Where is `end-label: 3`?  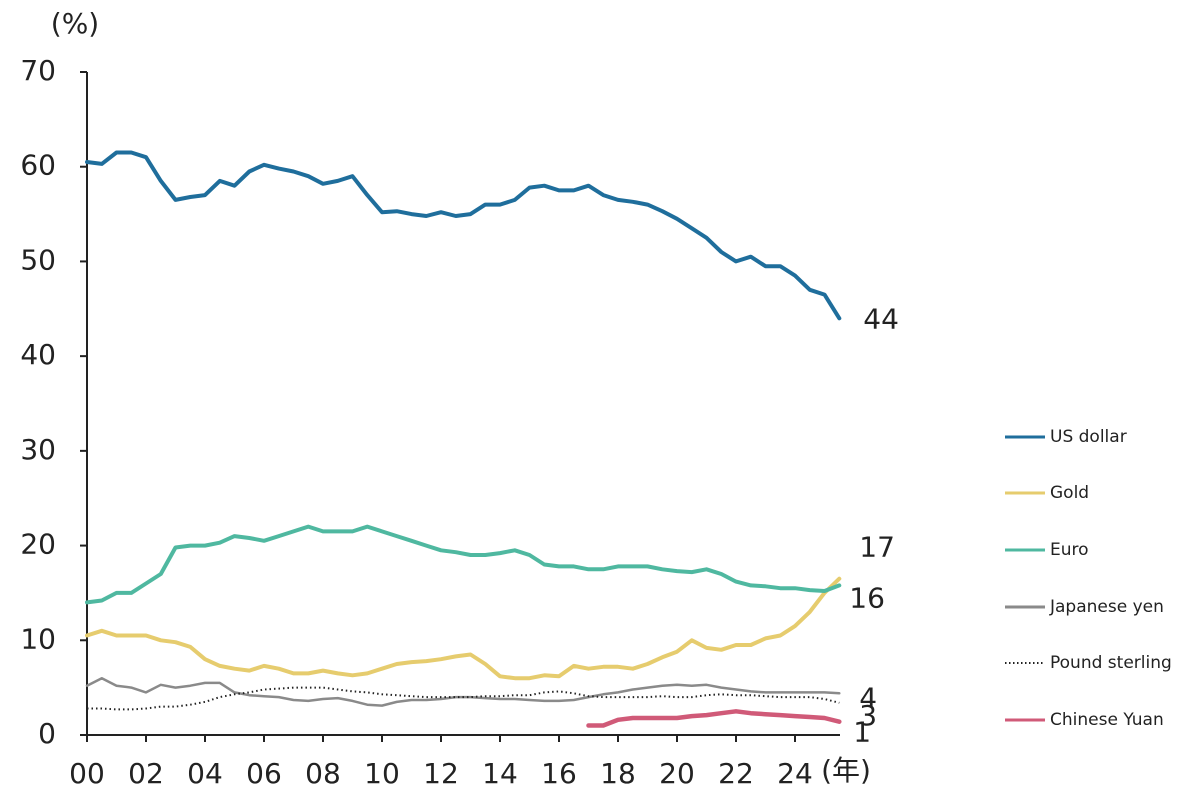
end-label: 3 is located at coordinates (868, 715).